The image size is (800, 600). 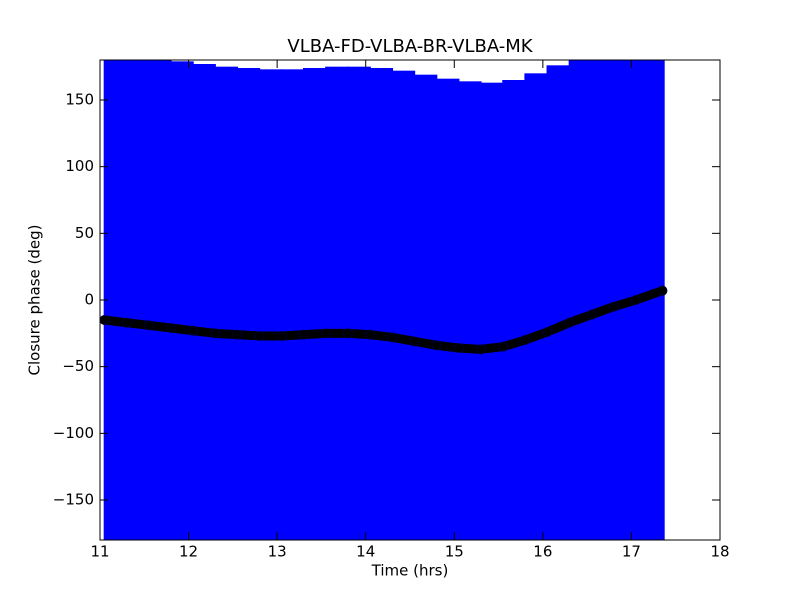 What do you see at coordinates (89, 300) in the screenshot?
I see `y-tick-label: 0` at bounding box center [89, 300].